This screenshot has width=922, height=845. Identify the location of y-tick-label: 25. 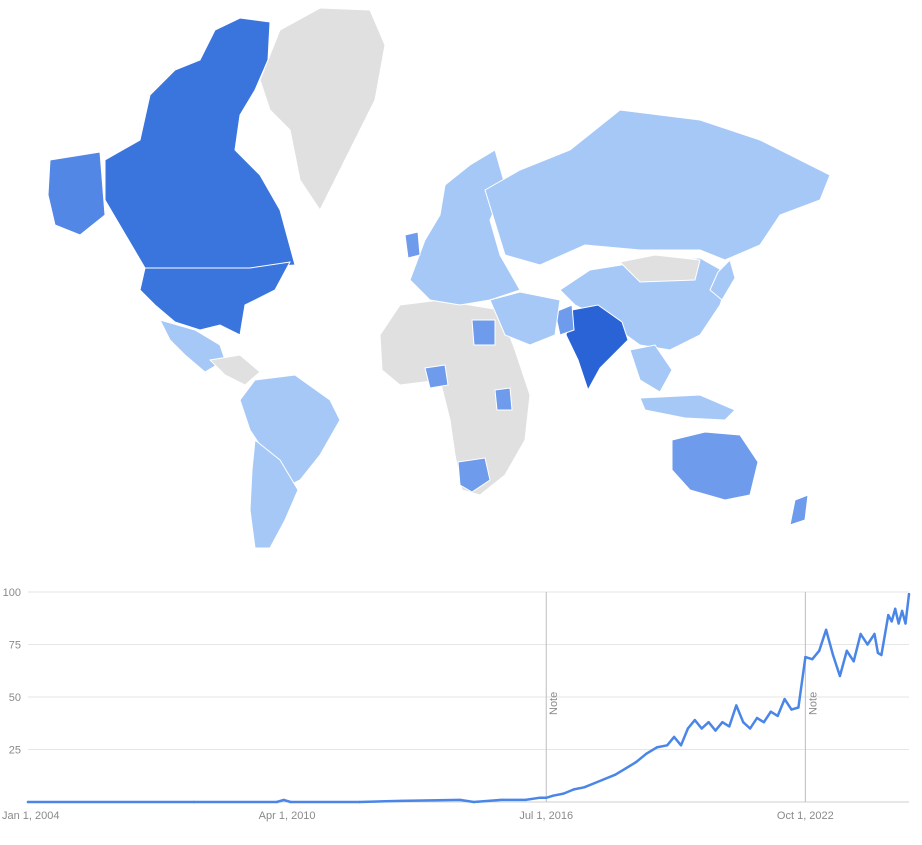
(15, 751).